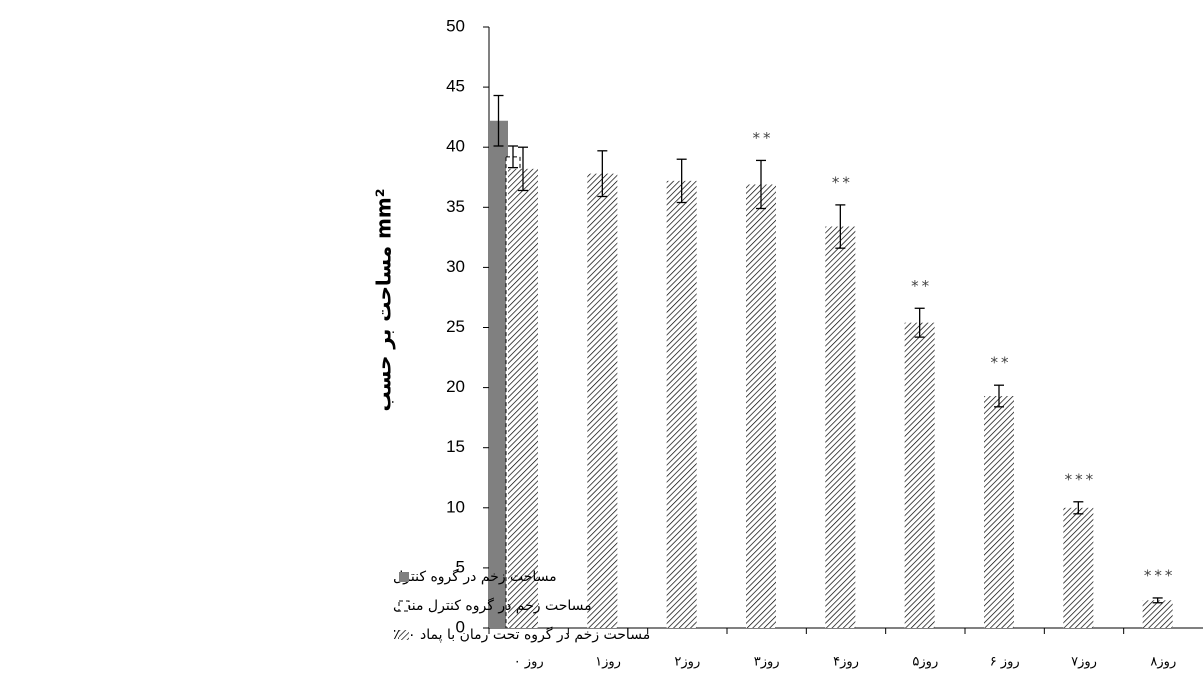  Describe the element at coordinates (1163, 662) in the screenshot. I see `x-tick-label: روز۸` at that location.